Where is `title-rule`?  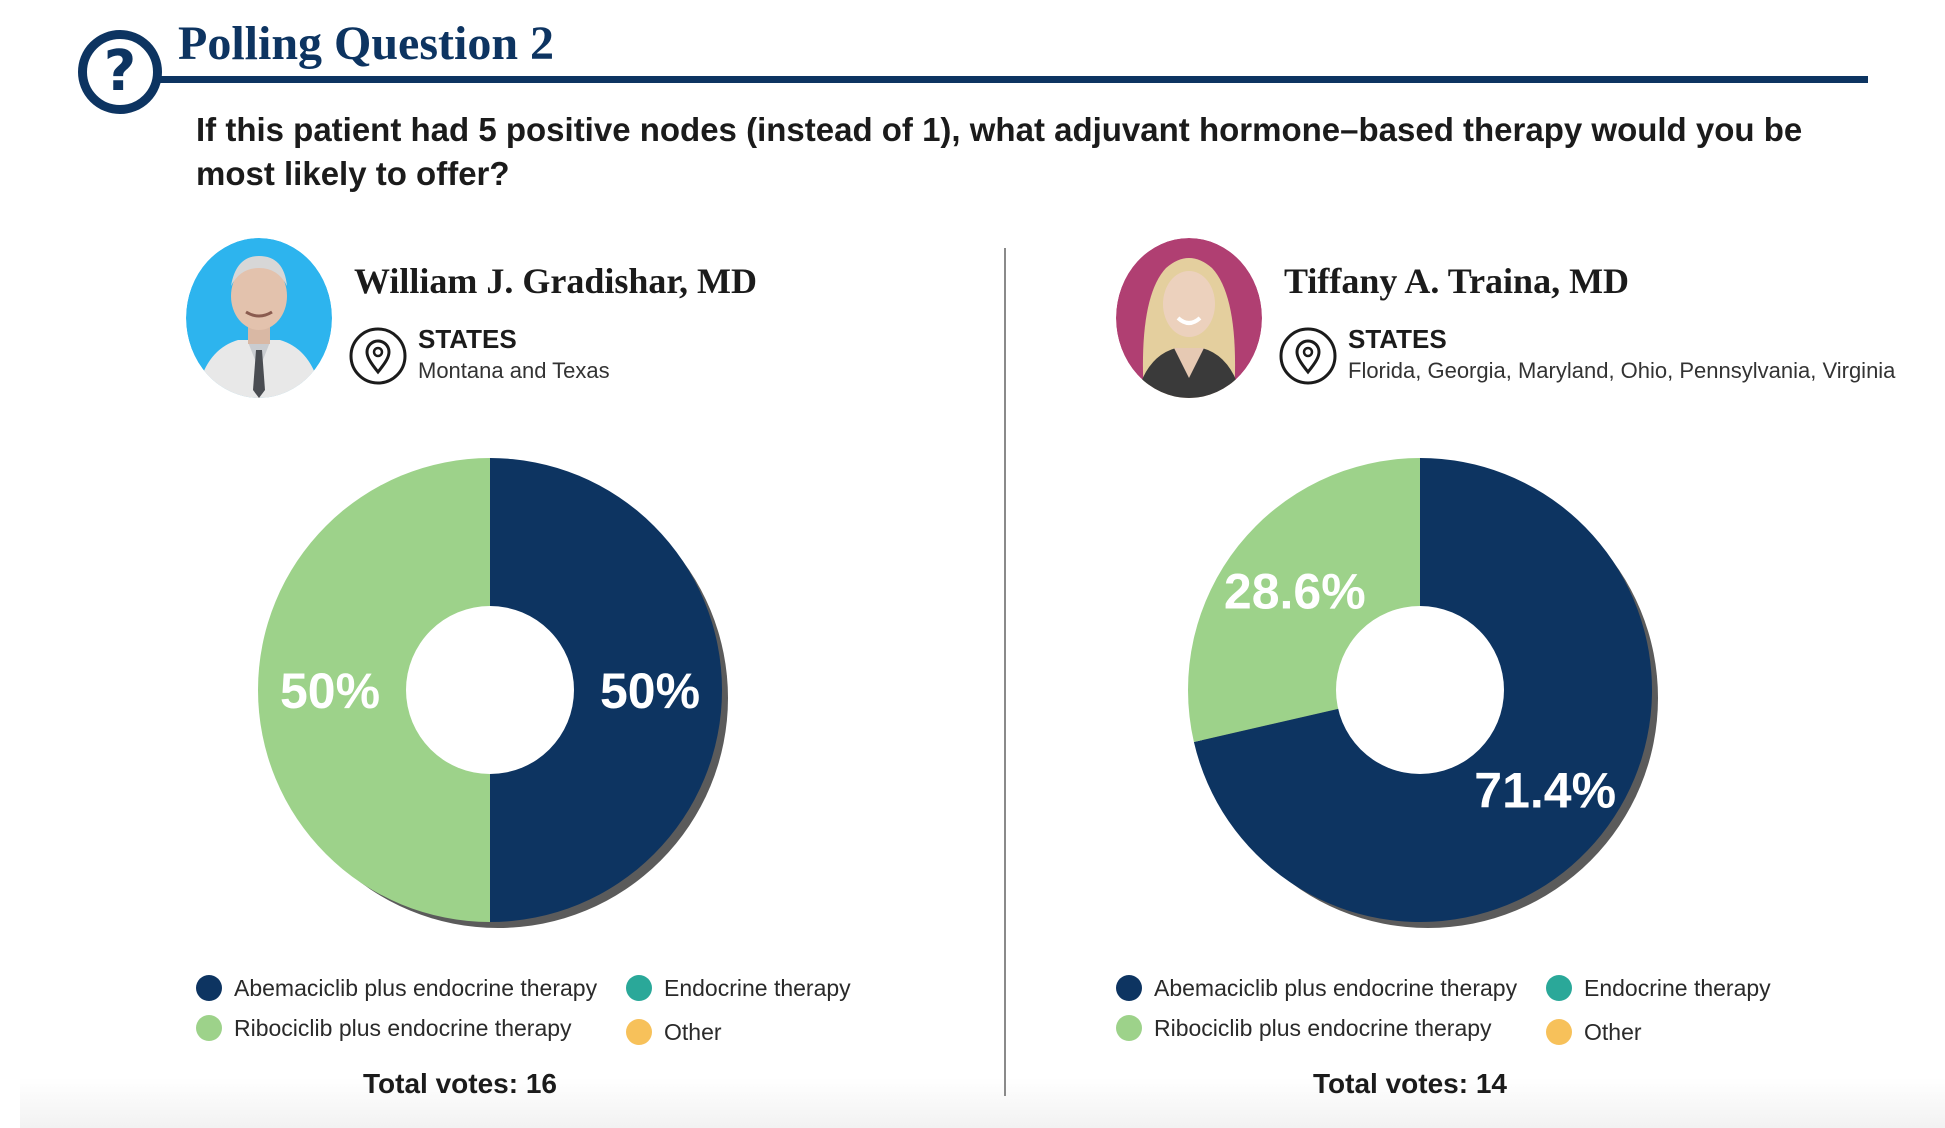
title-rule is located at coordinates (1012, 79).